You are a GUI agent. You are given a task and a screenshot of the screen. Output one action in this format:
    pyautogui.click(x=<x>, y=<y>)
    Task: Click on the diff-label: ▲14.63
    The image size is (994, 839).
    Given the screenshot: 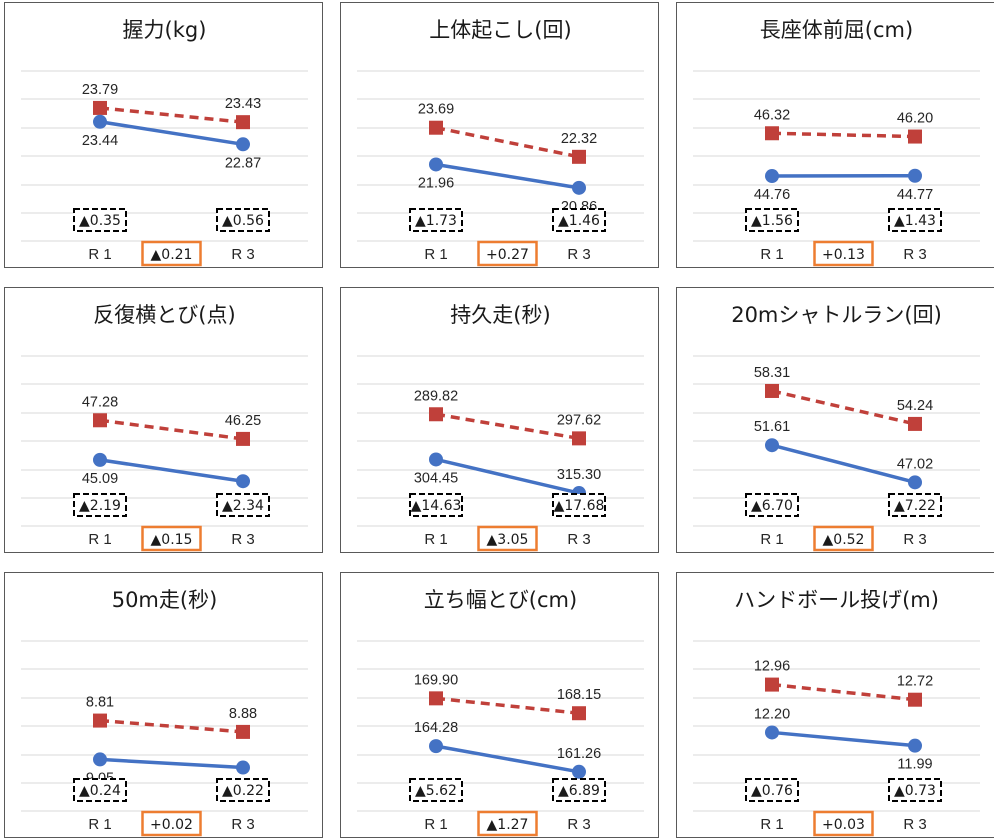 What is the action you would take?
    pyautogui.click(x=436, y=506)
    